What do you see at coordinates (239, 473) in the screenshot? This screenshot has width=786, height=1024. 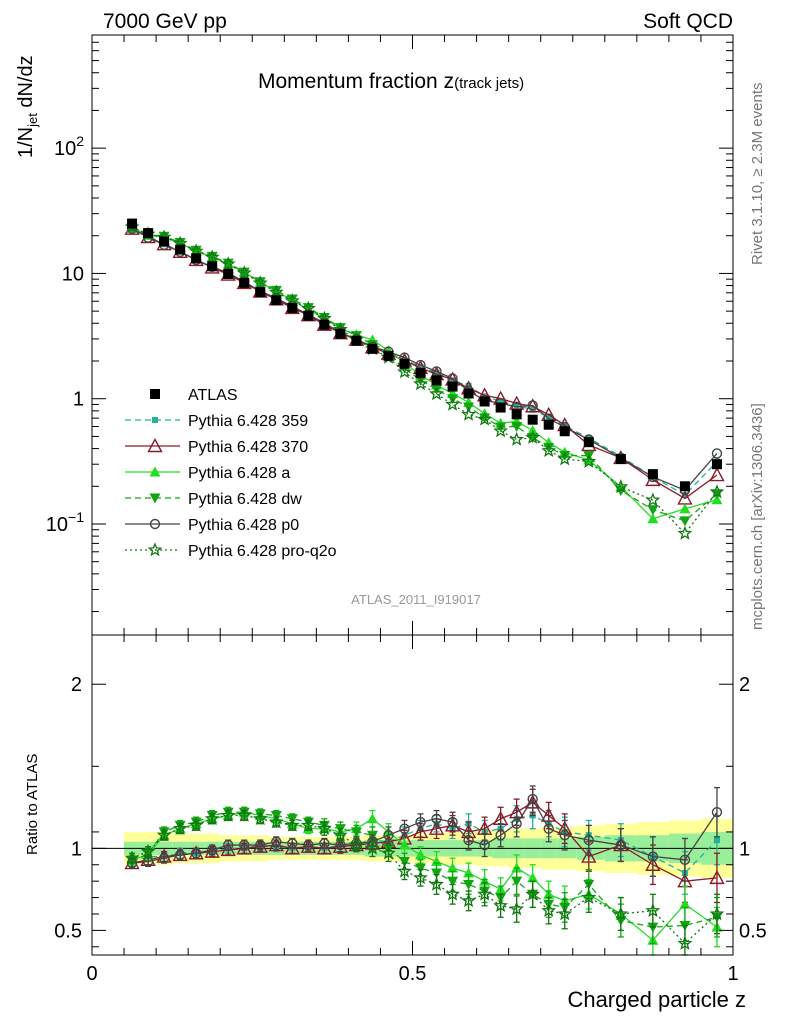 I see `legend-label: Pythia 6.428 a` at bounding box center [239, 473].